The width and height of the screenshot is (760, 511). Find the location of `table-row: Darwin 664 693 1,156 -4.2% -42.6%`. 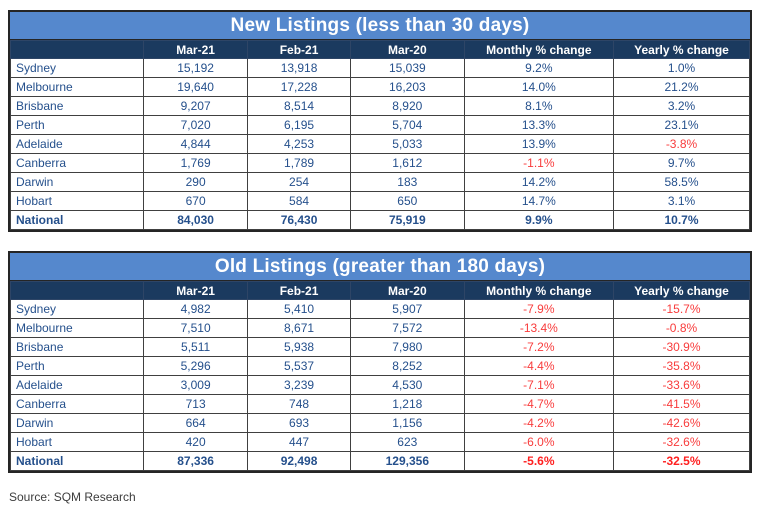

table-row: Darwin 664 693 1,156 -4.2% -42.6% is located at coordinates (380, 423).